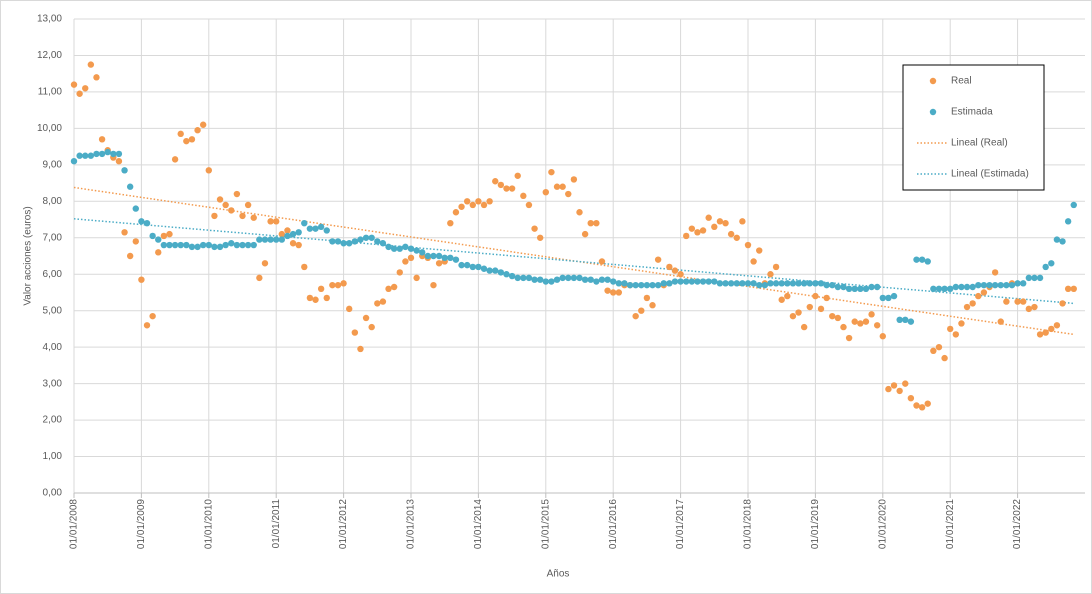 The image size is (1092, 594). What do you see at coordinates (680, 524) in the screenshot?
I see `x-tick-label: 01/01/2017` at bounding box center [680, 524].